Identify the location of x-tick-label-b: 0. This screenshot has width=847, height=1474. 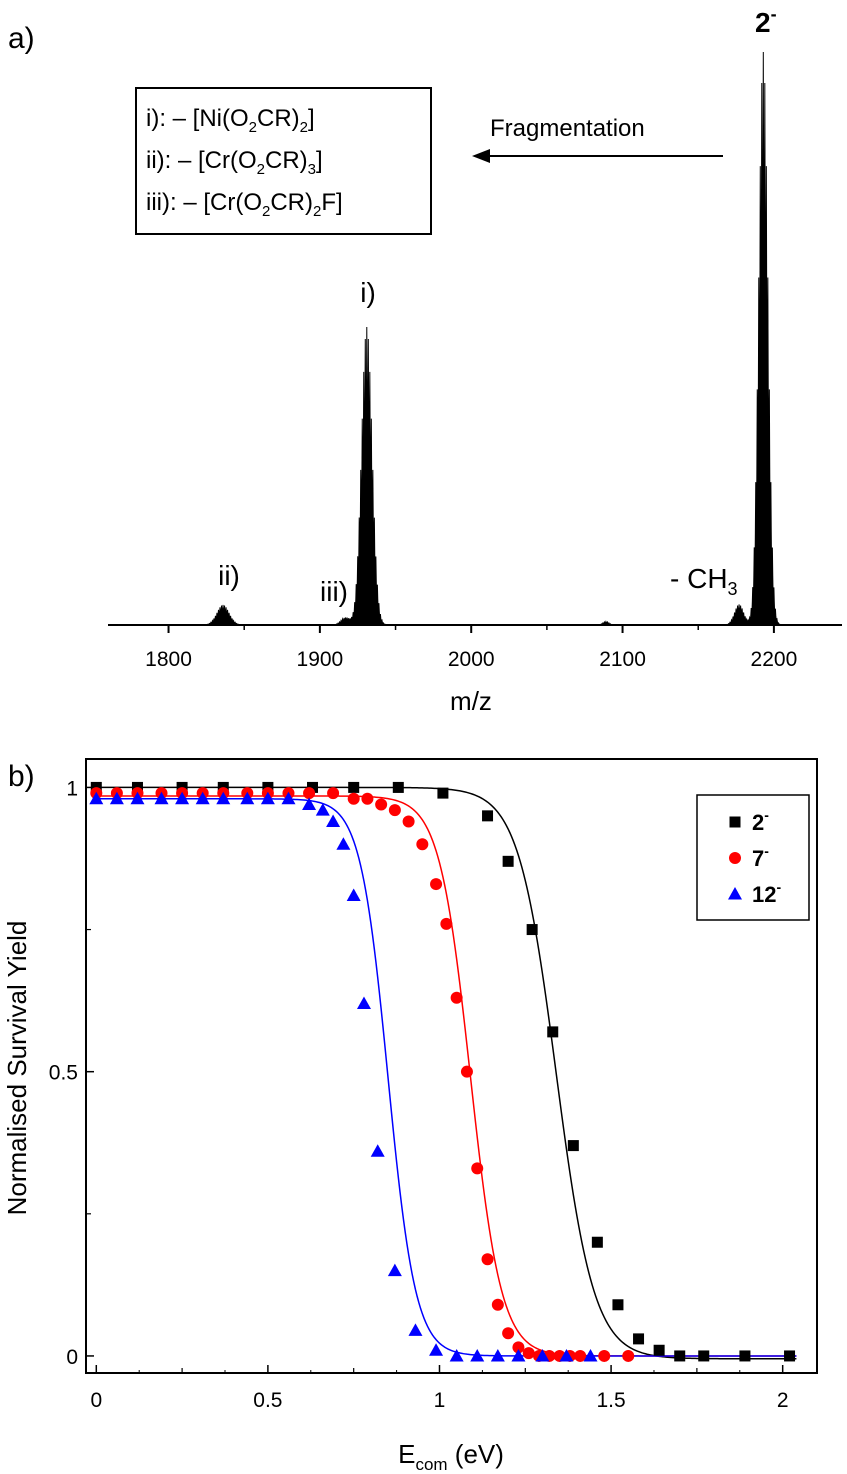
(96, 1400).